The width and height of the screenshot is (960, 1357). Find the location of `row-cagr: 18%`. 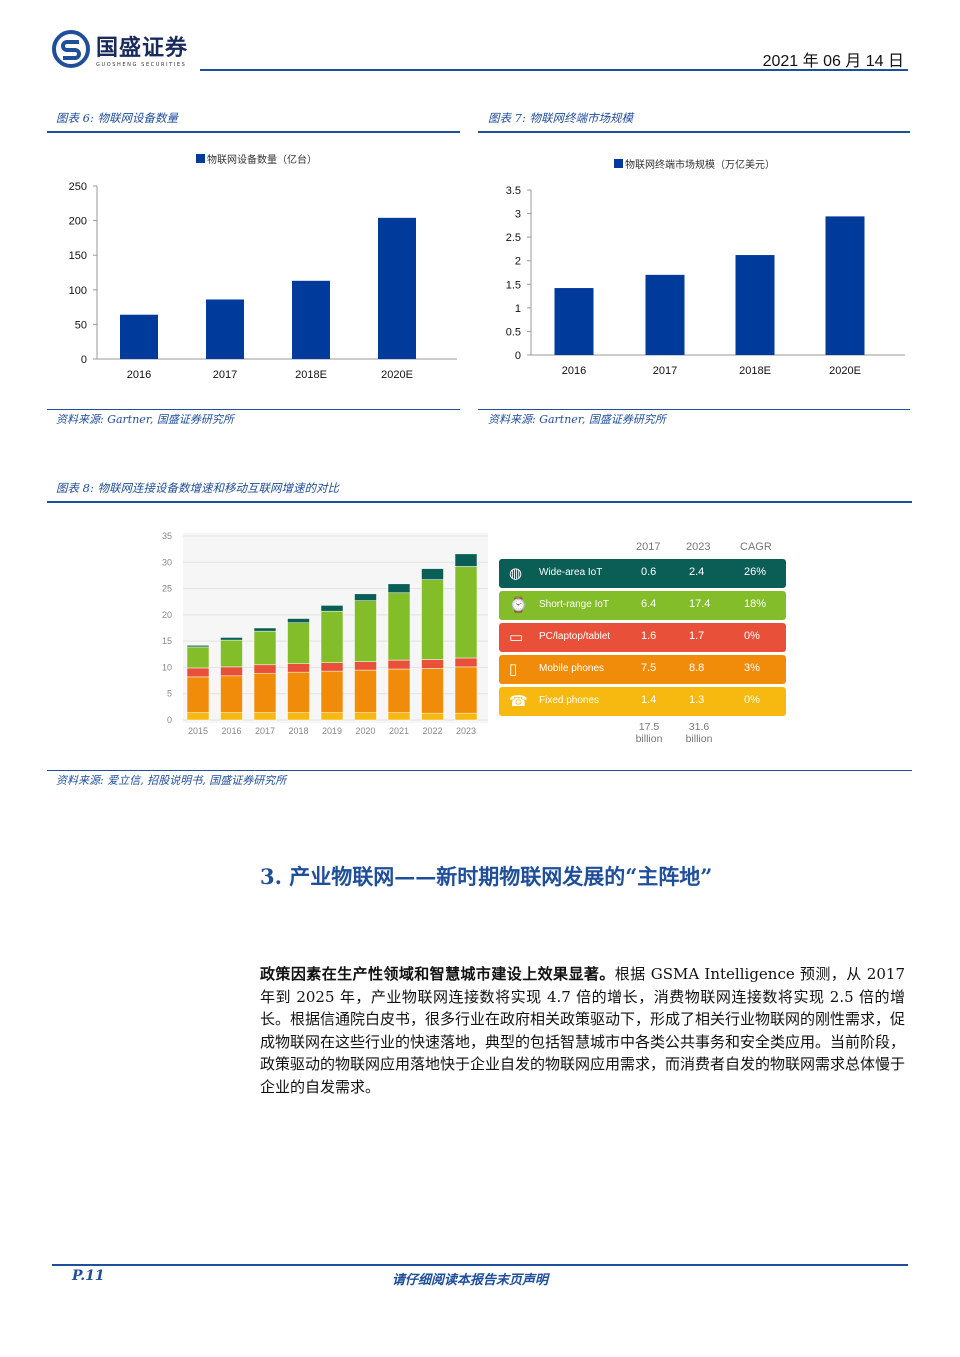

row-cagr: 18% is located at coordinates (755, 604).